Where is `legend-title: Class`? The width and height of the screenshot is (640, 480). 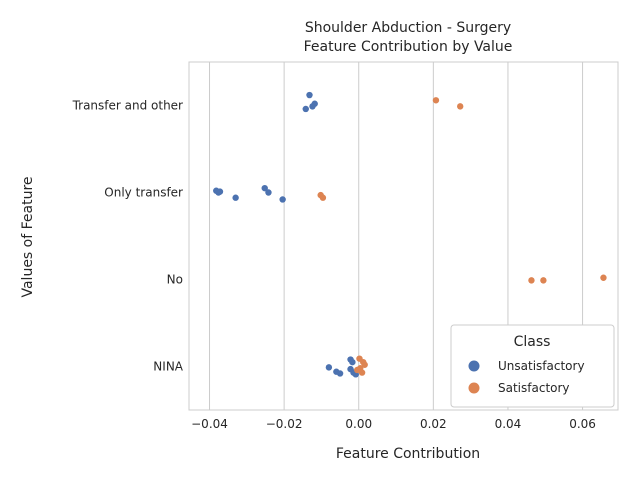
legend-title: Class is located at coordinates (532, 342).